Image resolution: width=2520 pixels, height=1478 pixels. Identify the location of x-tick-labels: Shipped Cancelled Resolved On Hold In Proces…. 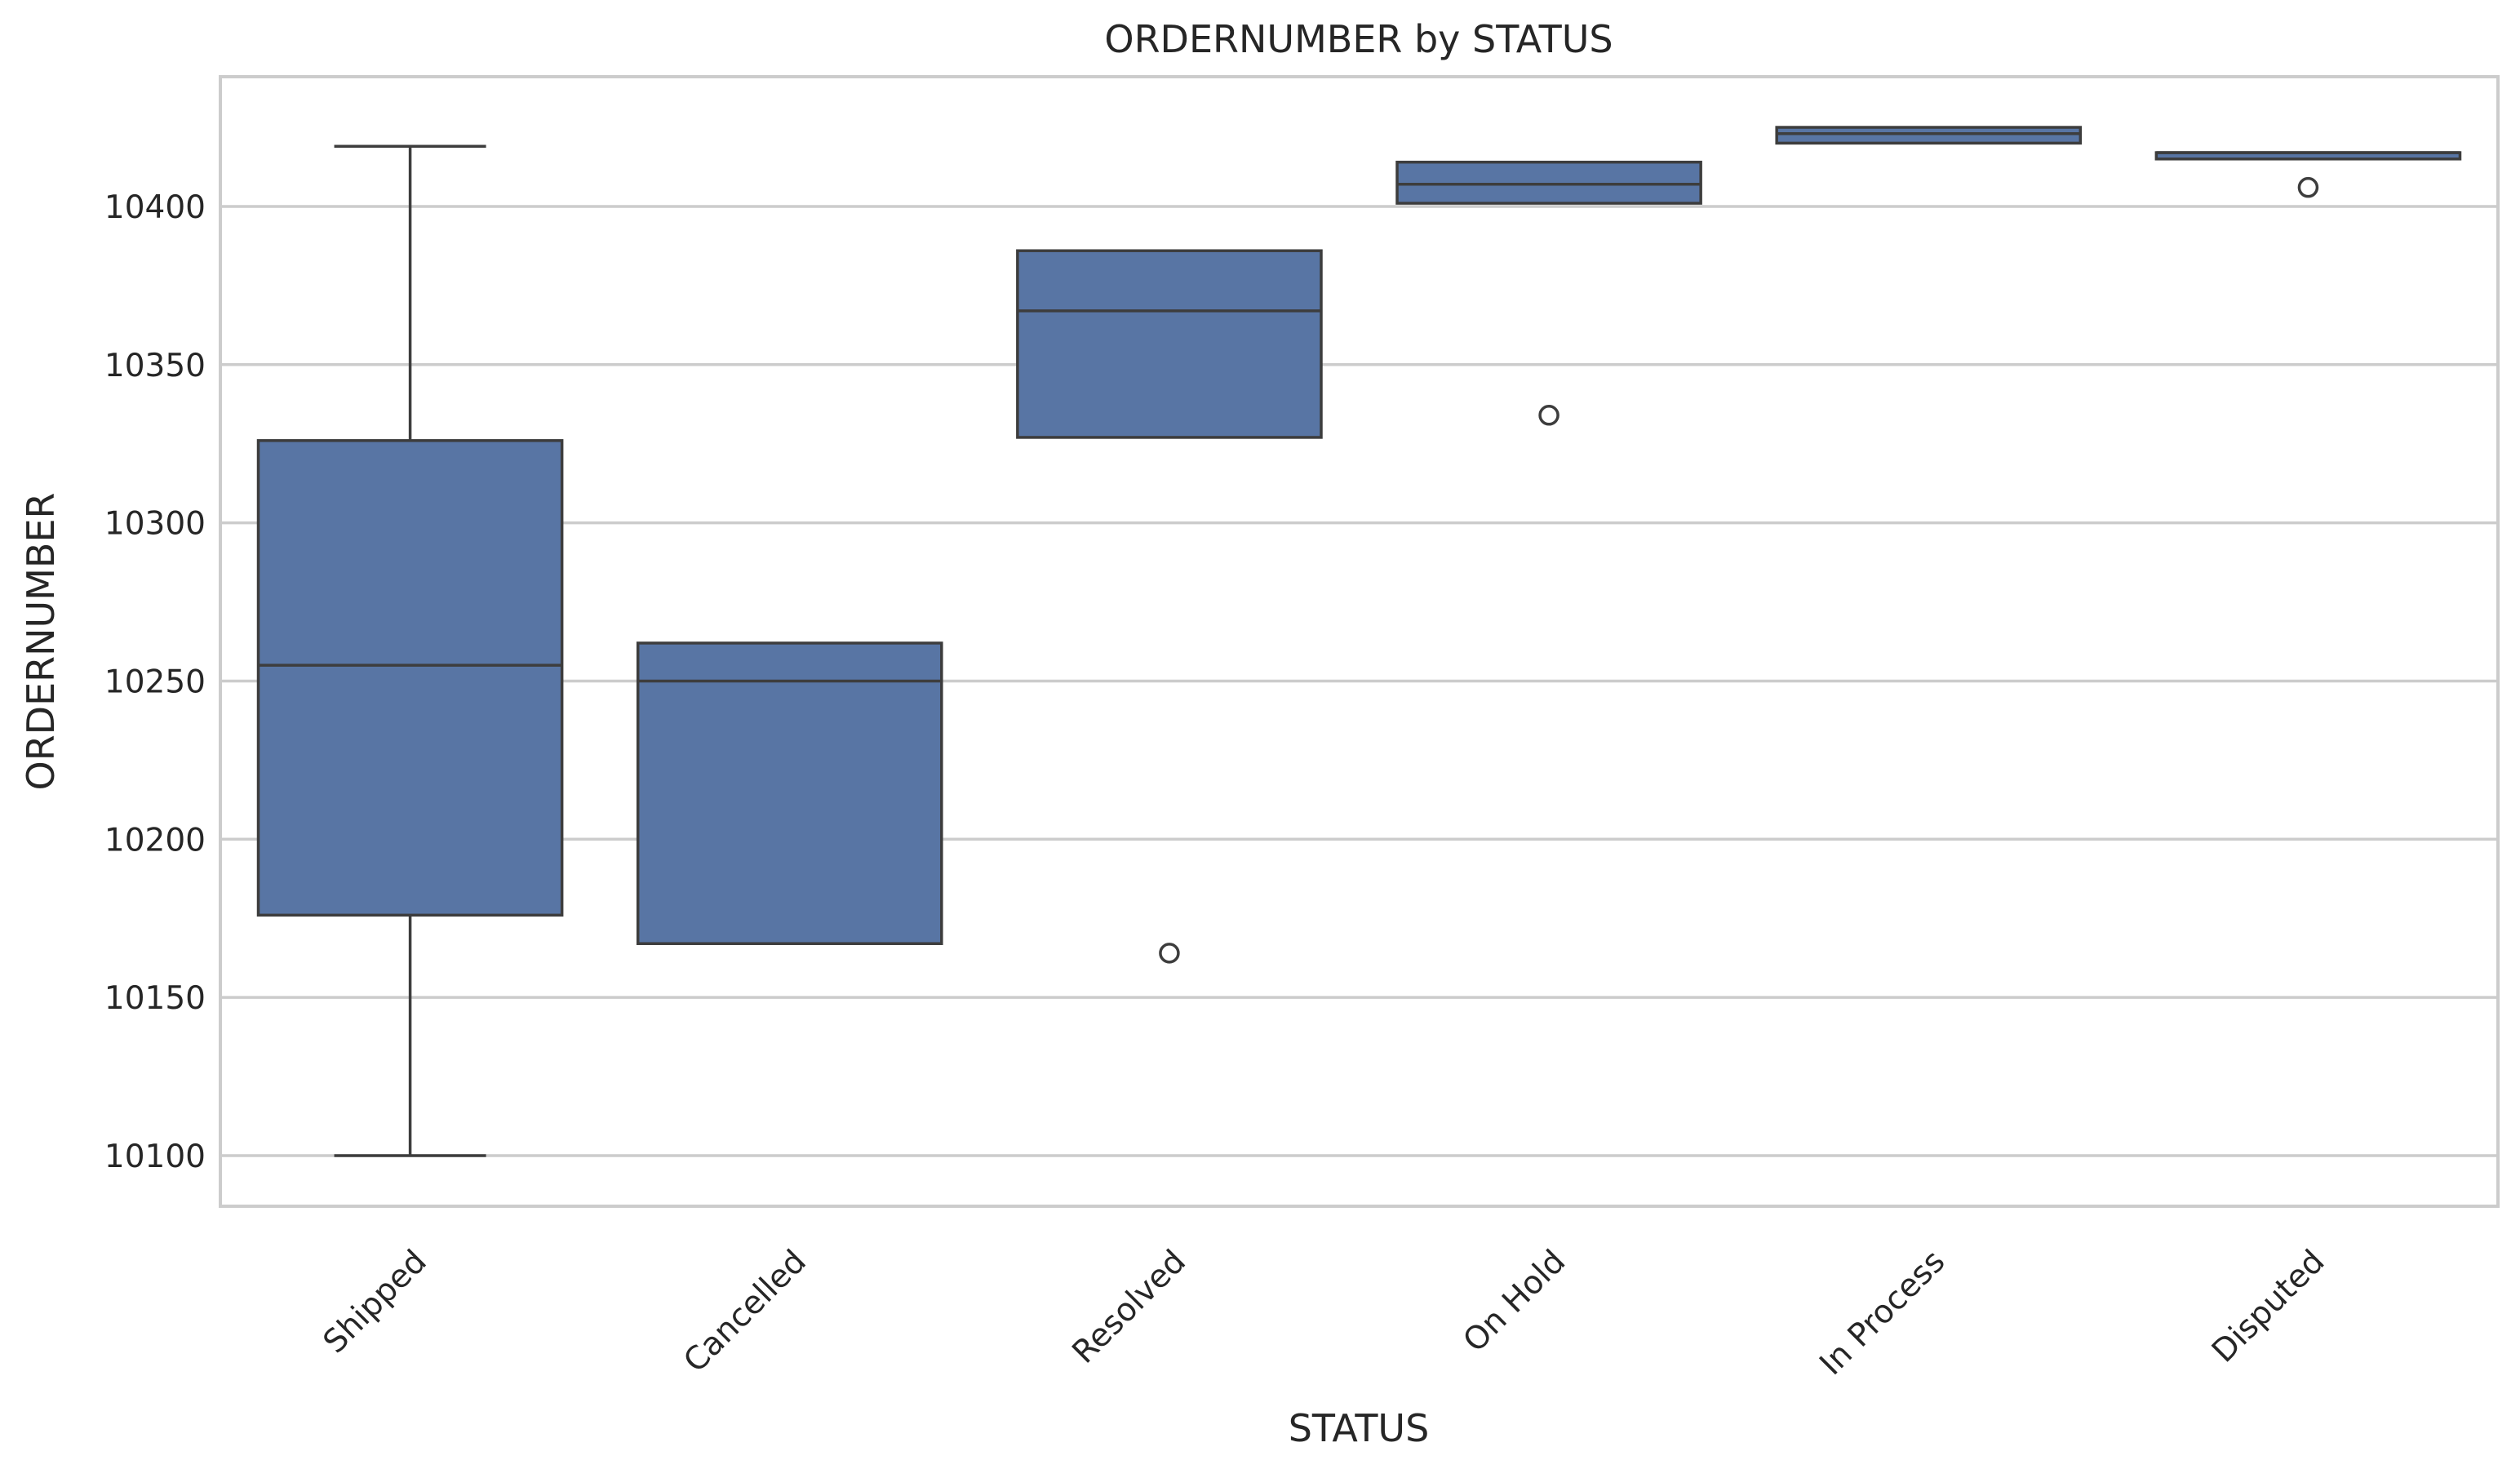
(1325, 1313).